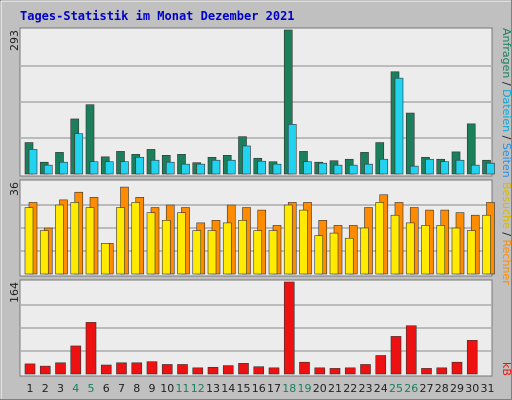  What do you see at coordinates (506, 53) in the screenshot?
I see `label-anfragen: Anfragen` at bounding box center [506, 53].